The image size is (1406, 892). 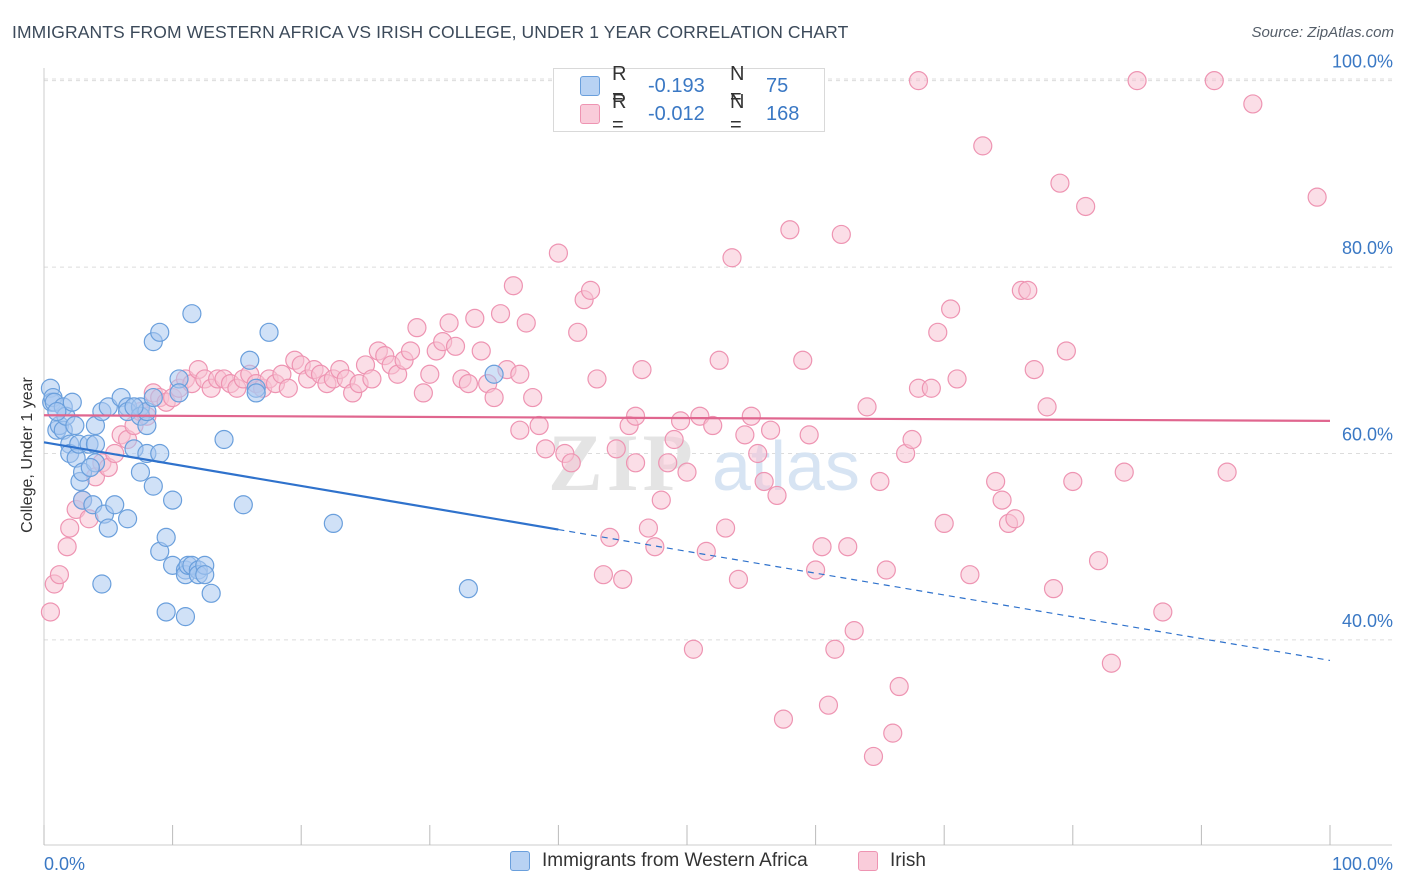 What do you see at coordinates (908, 860) in the screenshot?
I see `series-legend-label: Irish` at bounding box center [908, 860].